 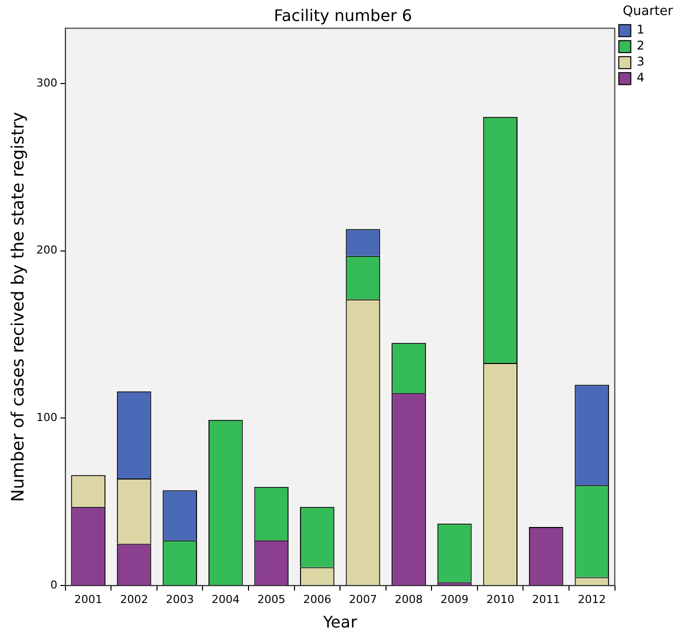 What do you see at coordinates (408, 599) in the screenshot?
I see `x-tick-label: 2008` at bounding box center [408, 599].